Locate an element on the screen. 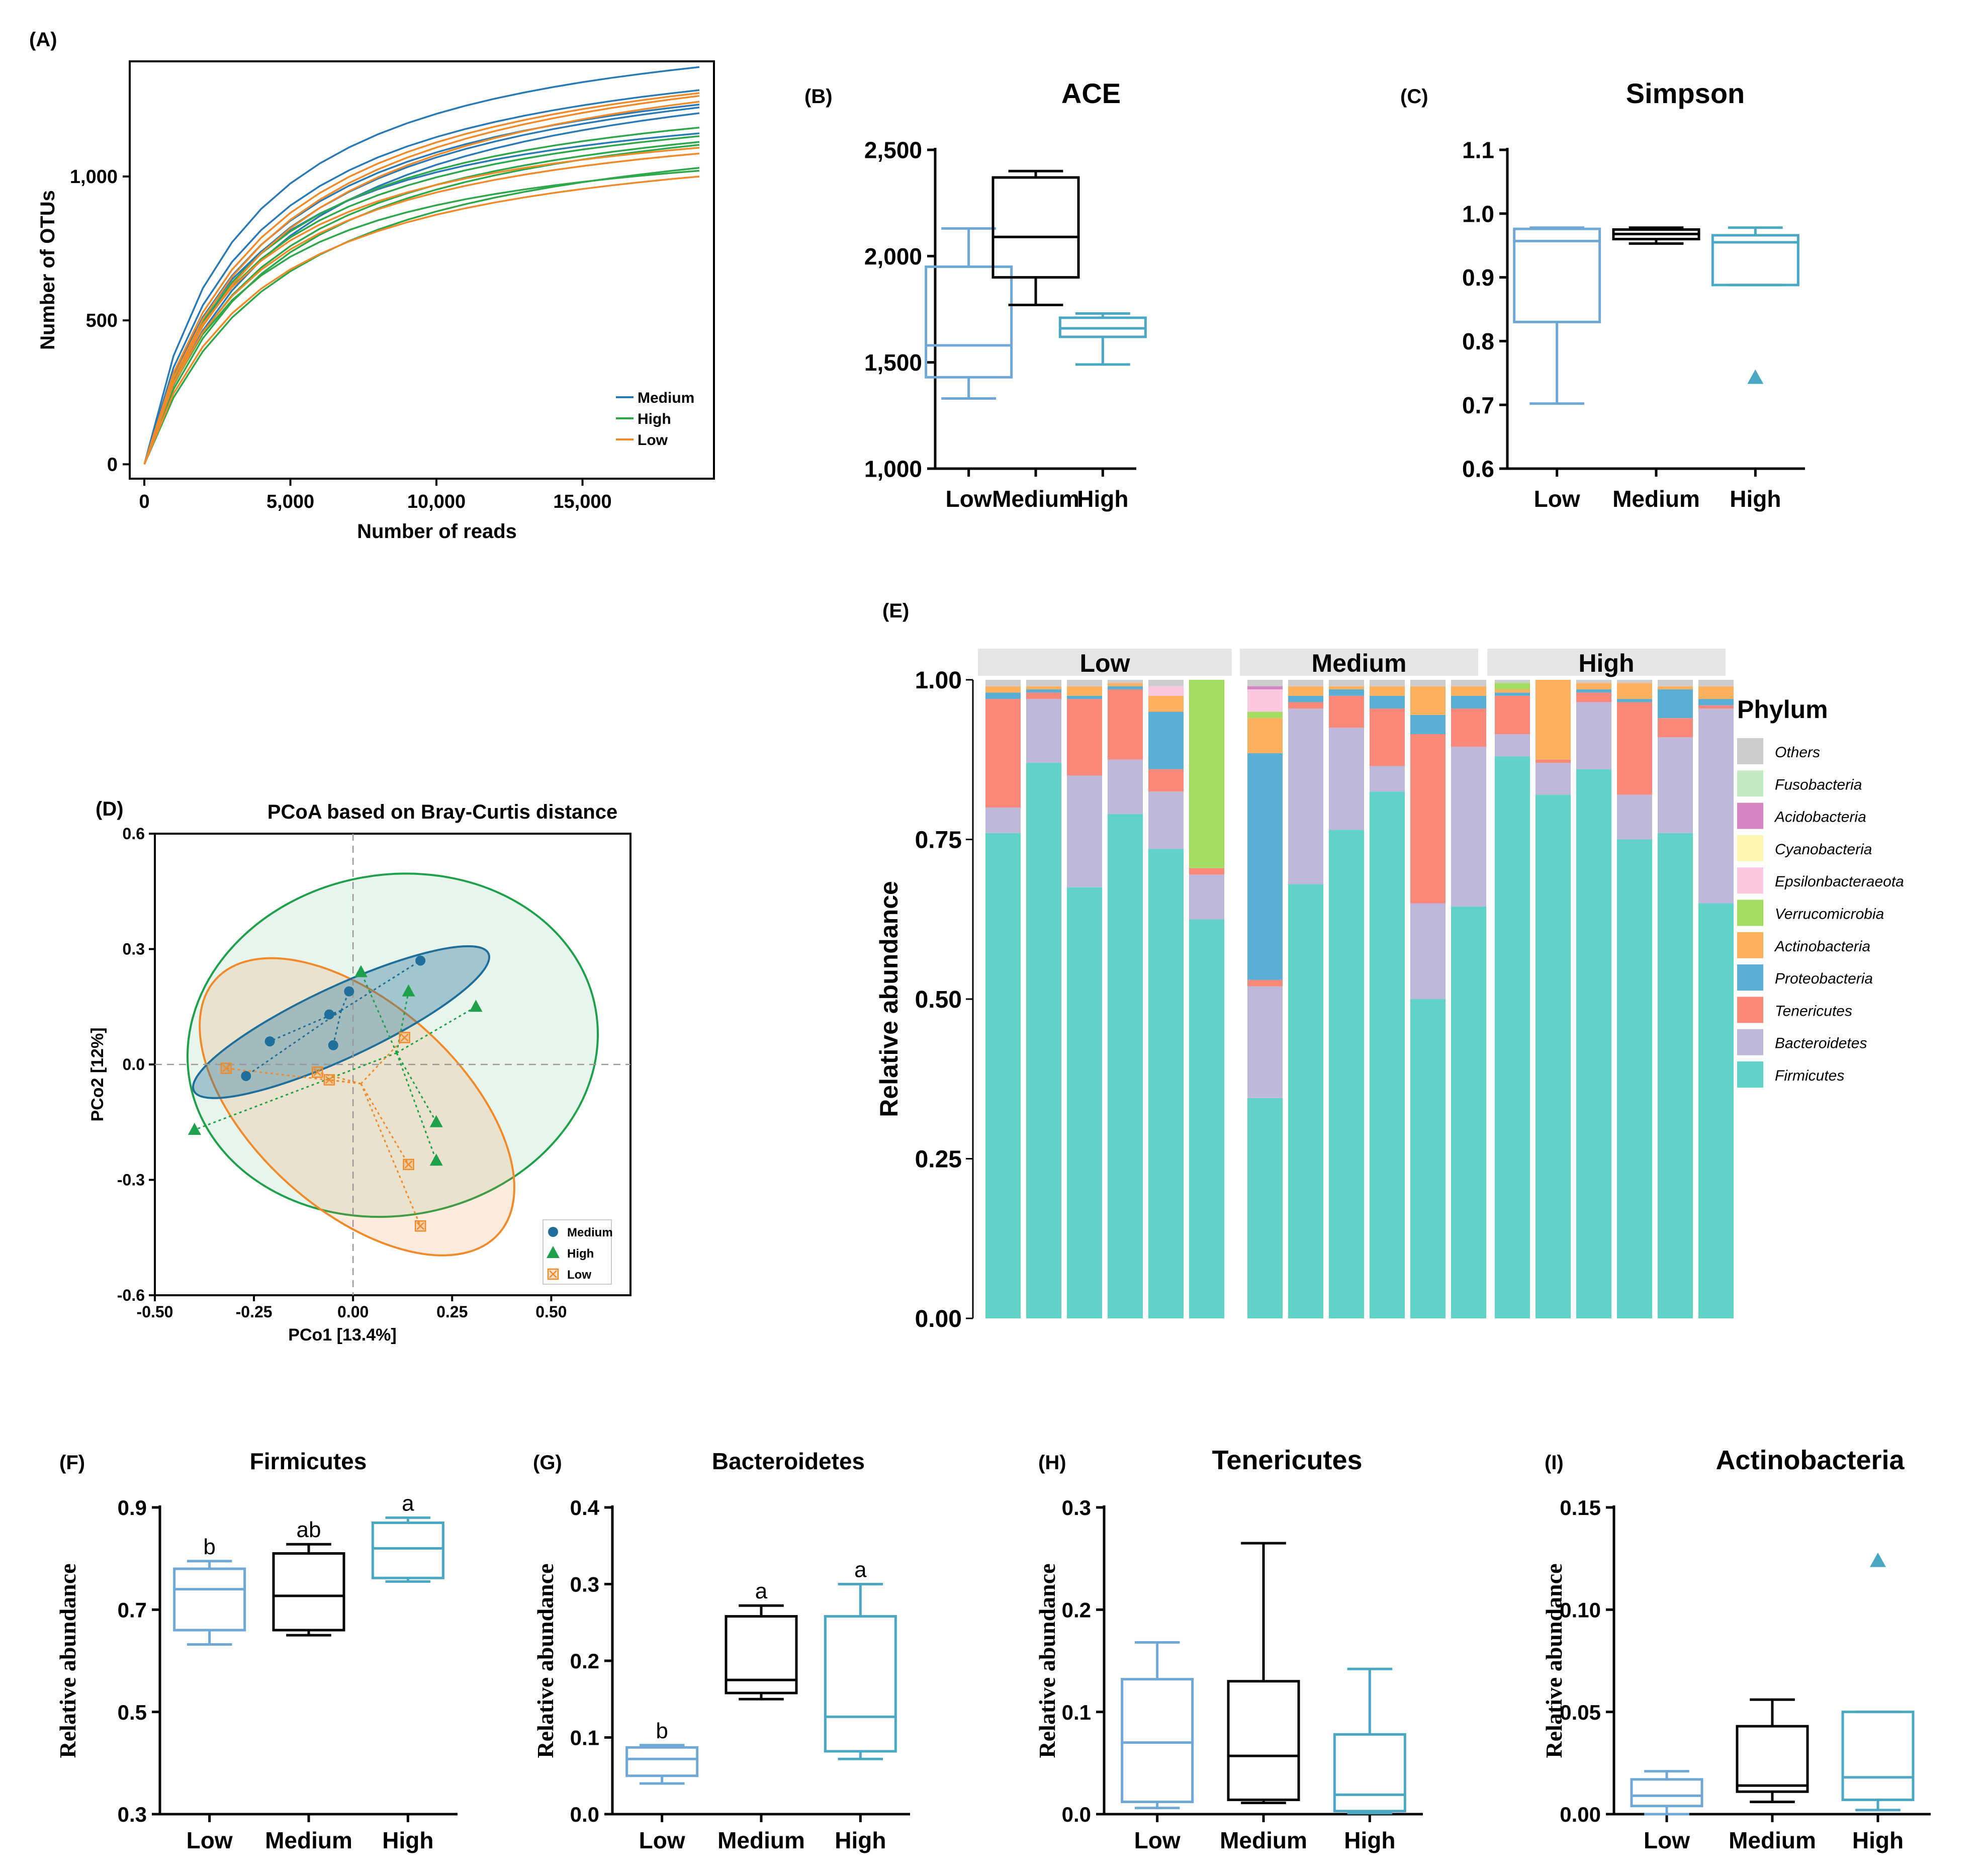 Image resolution: width=1986 pixels, height=1876 pixels. legend-label: Low is located at coordinates (579, 1275).